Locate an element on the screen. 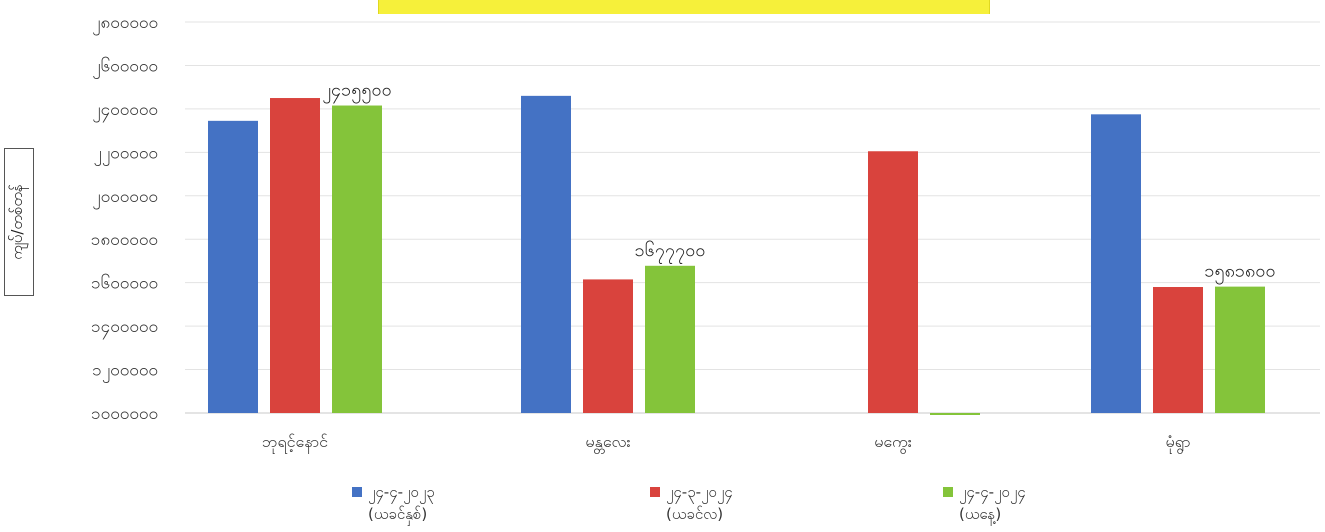  data-label: ၂၄၁၅၅၀၀ is located at coordinates (357, 92).